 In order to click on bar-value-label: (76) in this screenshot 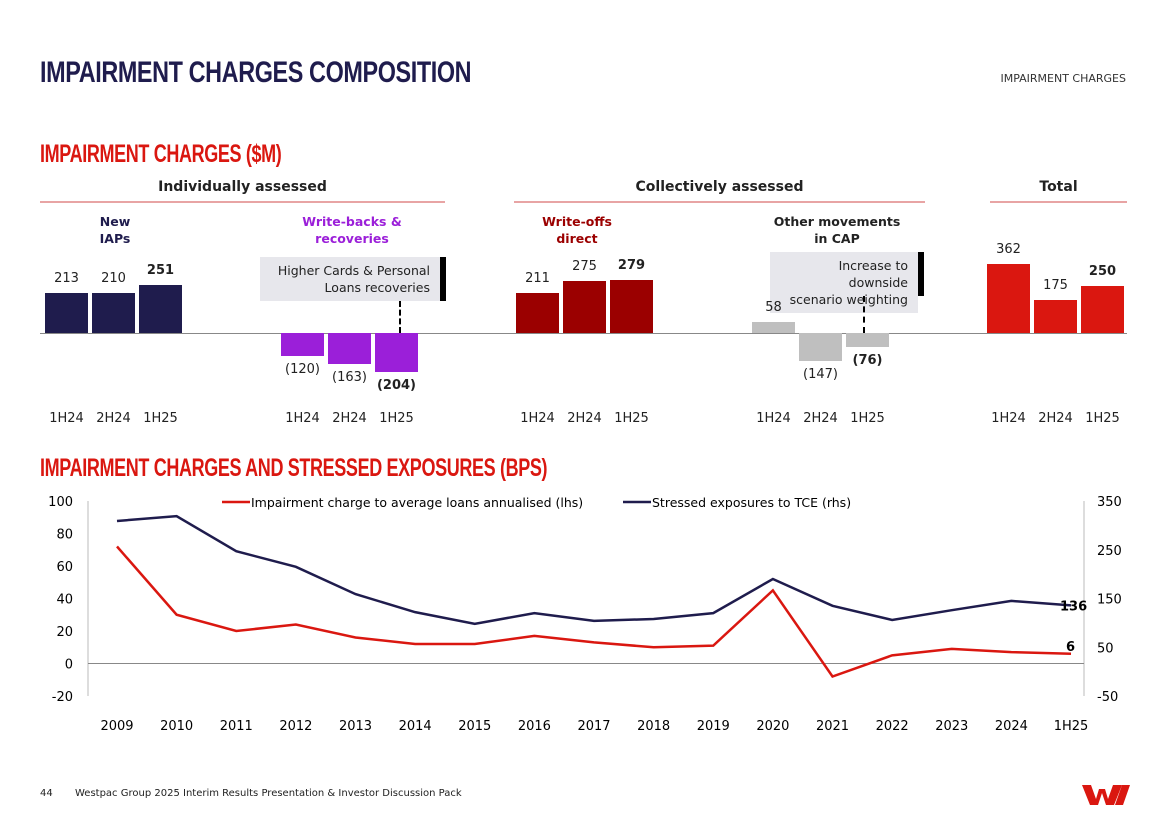, I will do `click(867, 361)`.